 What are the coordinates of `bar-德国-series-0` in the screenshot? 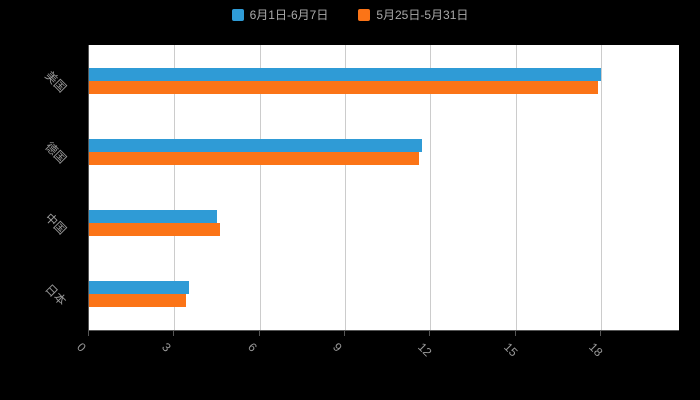 It's located at (255, 145).